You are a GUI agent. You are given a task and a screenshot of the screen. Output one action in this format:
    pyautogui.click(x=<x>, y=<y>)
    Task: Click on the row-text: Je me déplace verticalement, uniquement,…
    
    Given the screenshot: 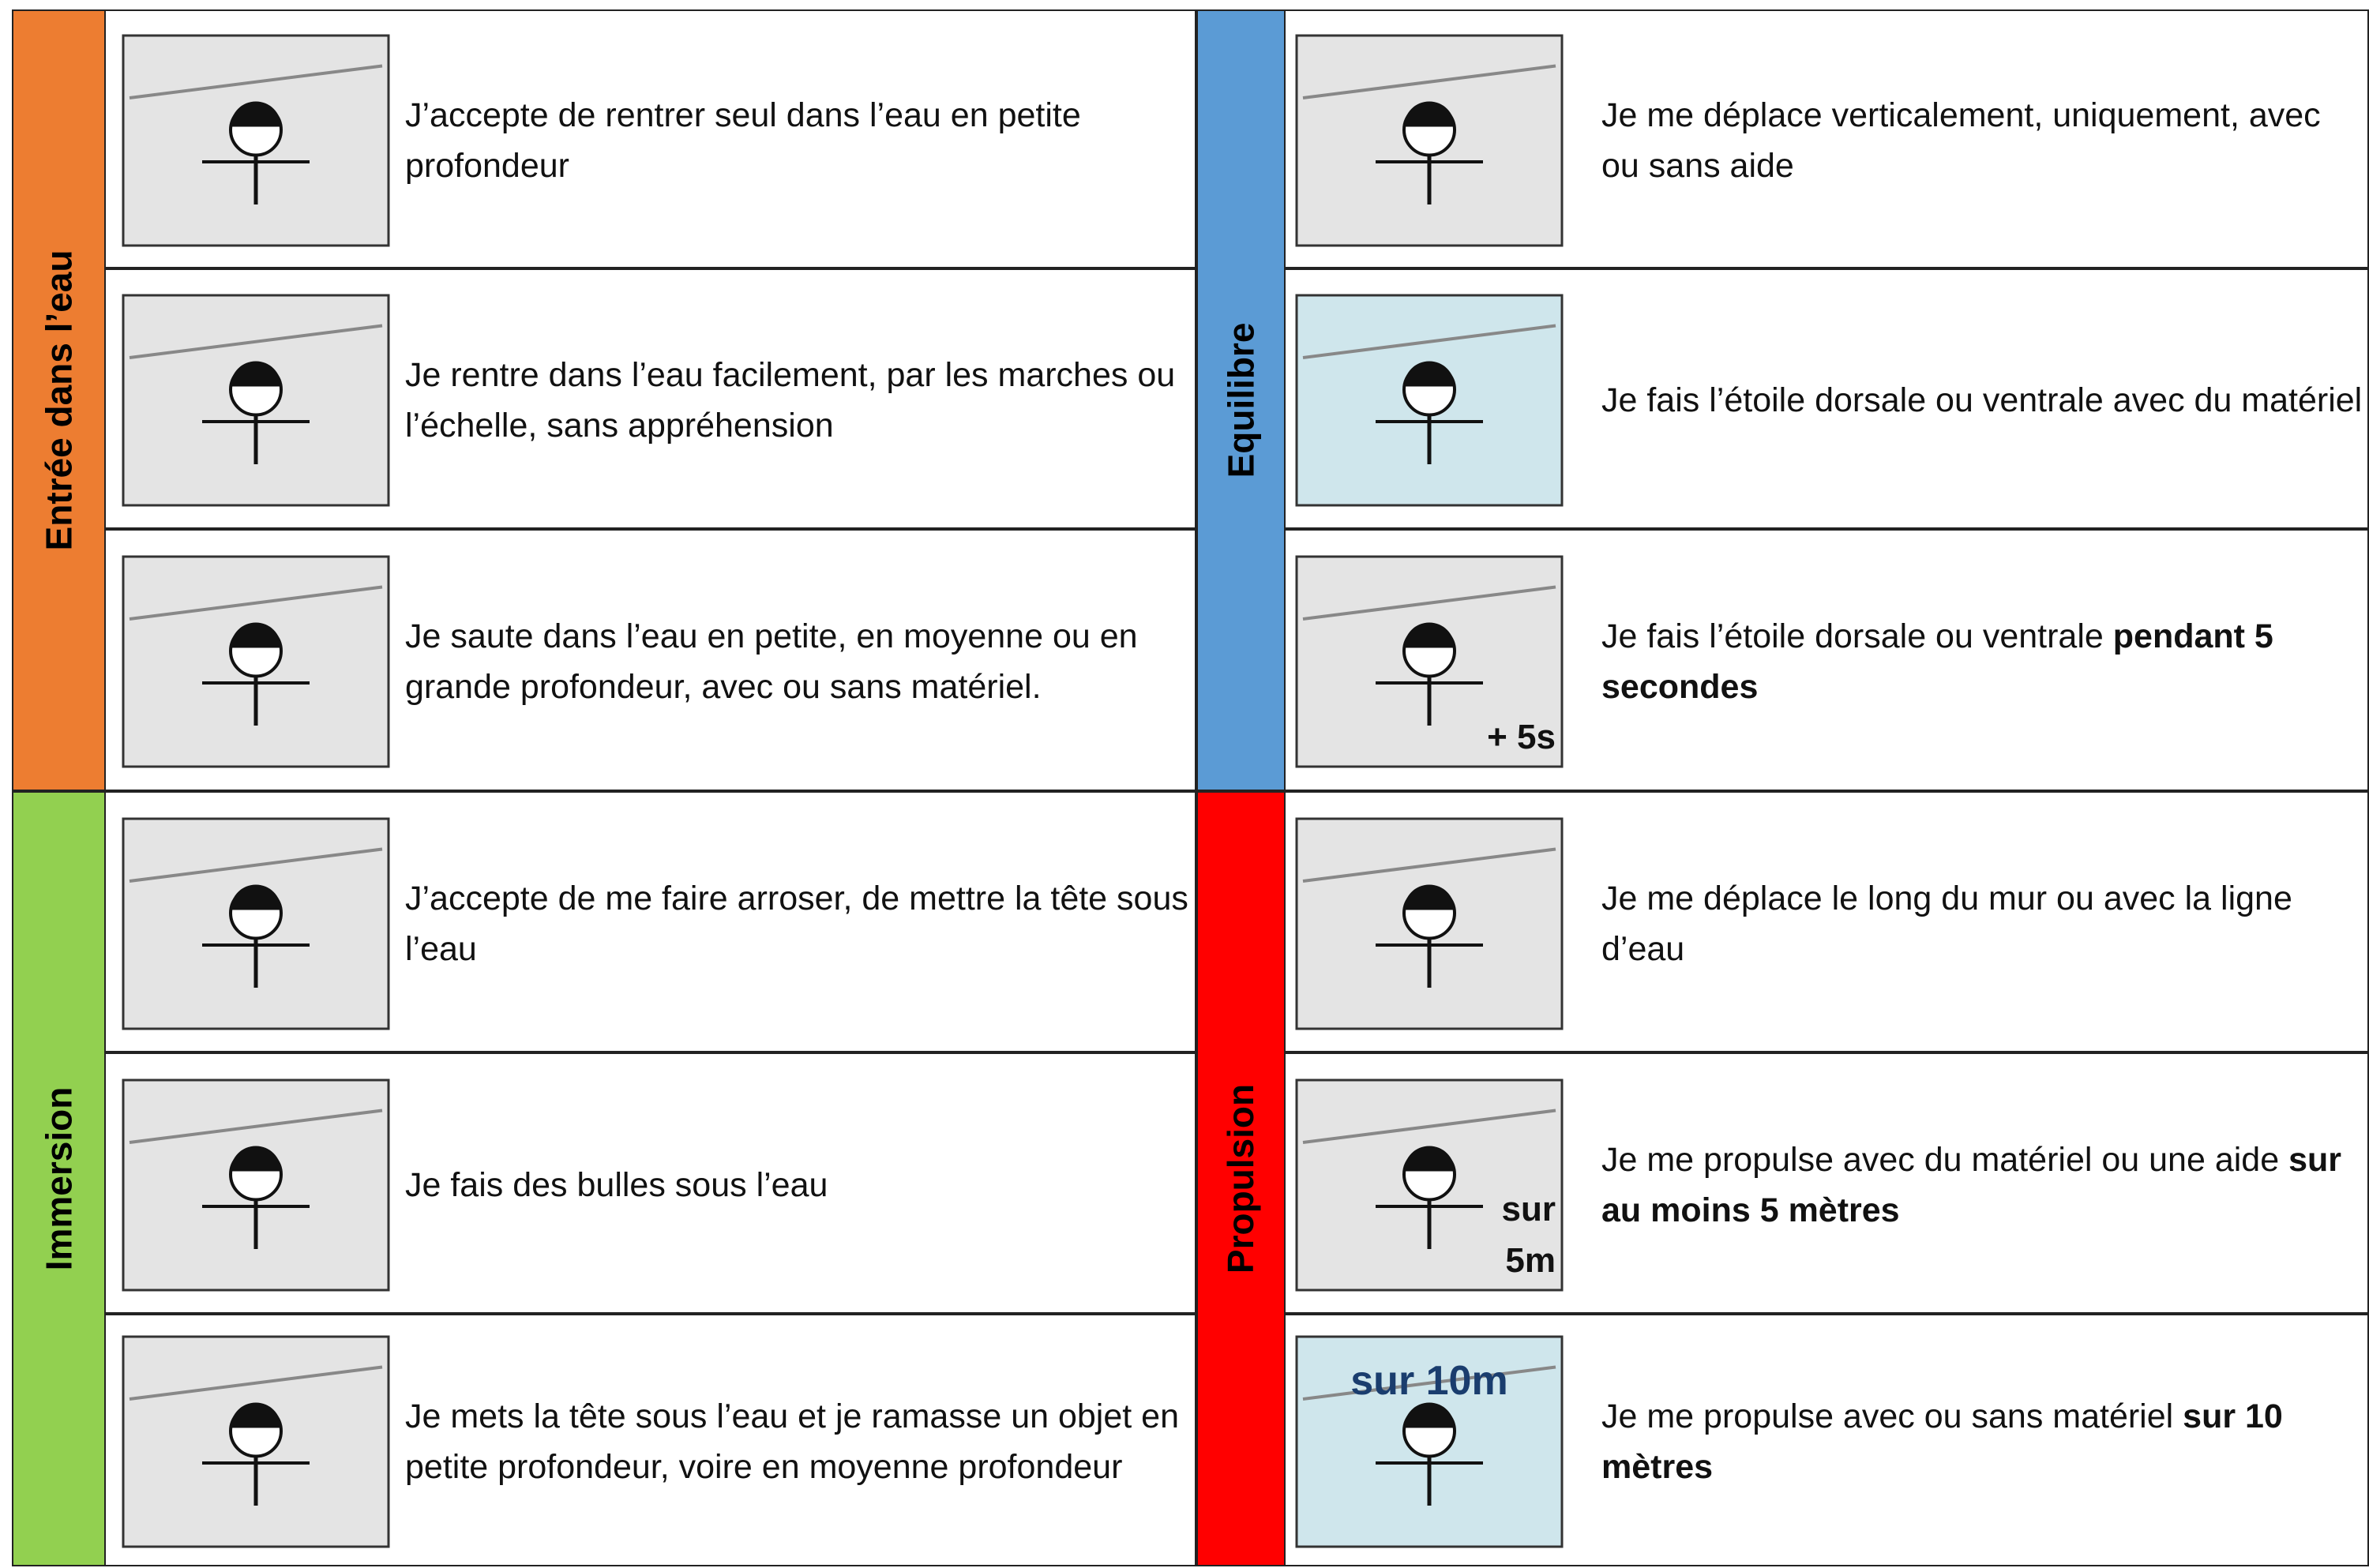 What is the action you would take?
    pyautogui.click(x=1983, y=140)
    